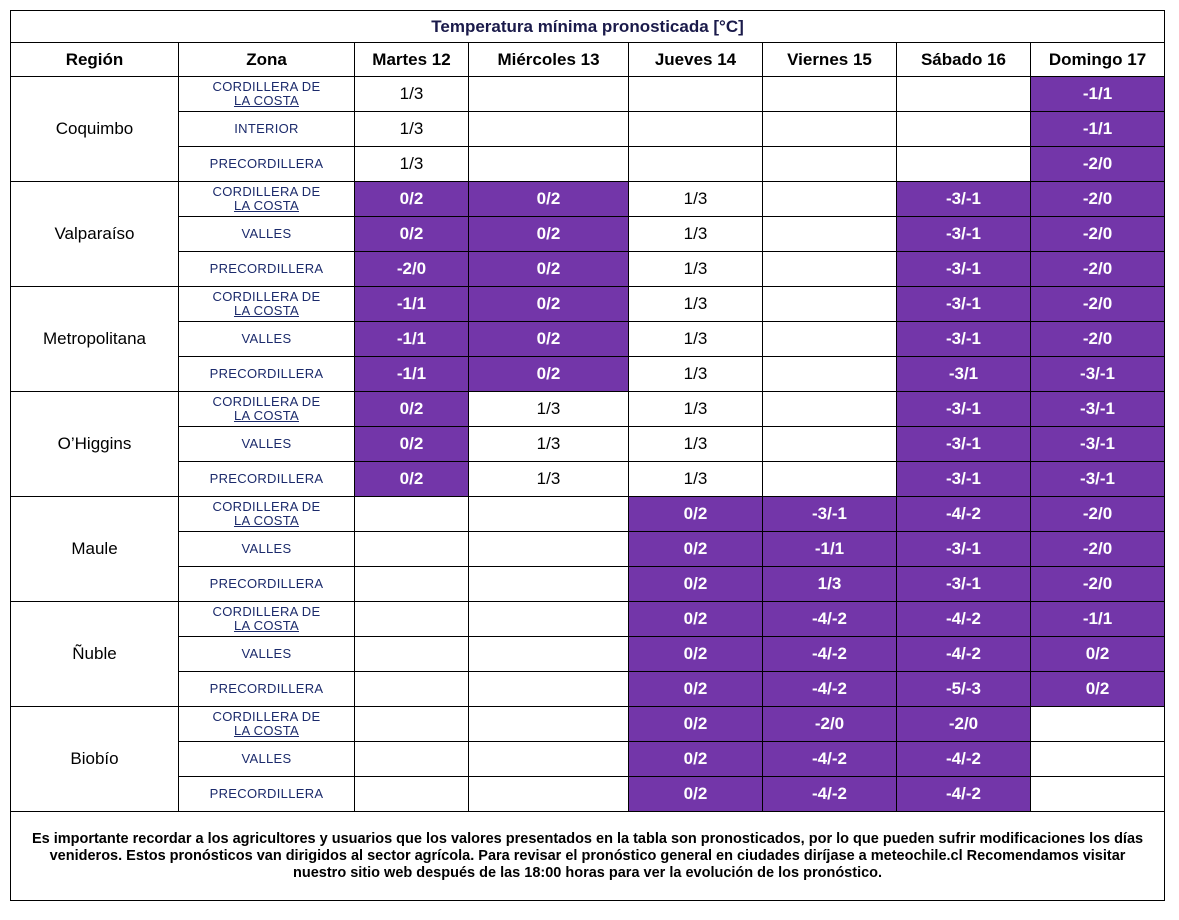 The width and height of the screenshot is (1179, 920). What do you see at coordinates (588, 584) in the screenshot?
I see `table-row: PRECORDILLERA 0/2 1/3 -3/-1 -2/0` at bounding box center [588, 584].